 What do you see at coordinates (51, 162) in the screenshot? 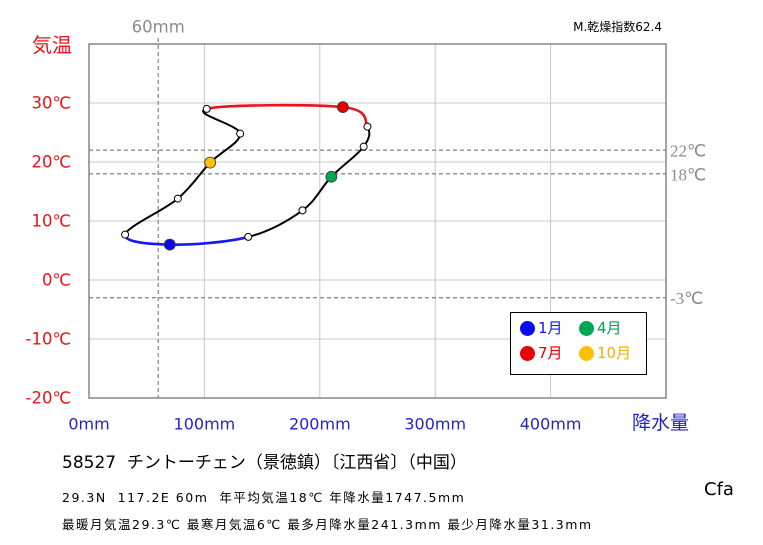
I see `y-tick-label: 20℃` at bounding box center [51, 162].